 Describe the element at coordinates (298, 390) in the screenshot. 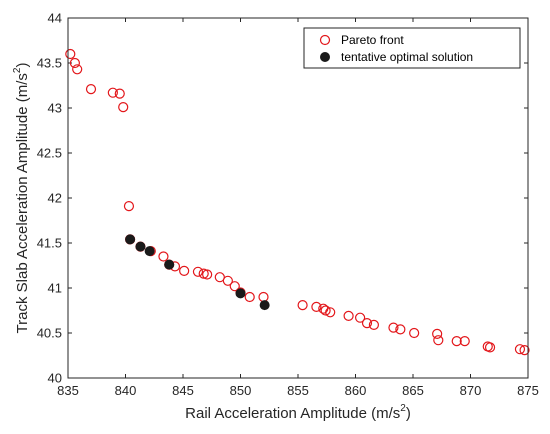

I see `x-tick-label: 855` at that location.